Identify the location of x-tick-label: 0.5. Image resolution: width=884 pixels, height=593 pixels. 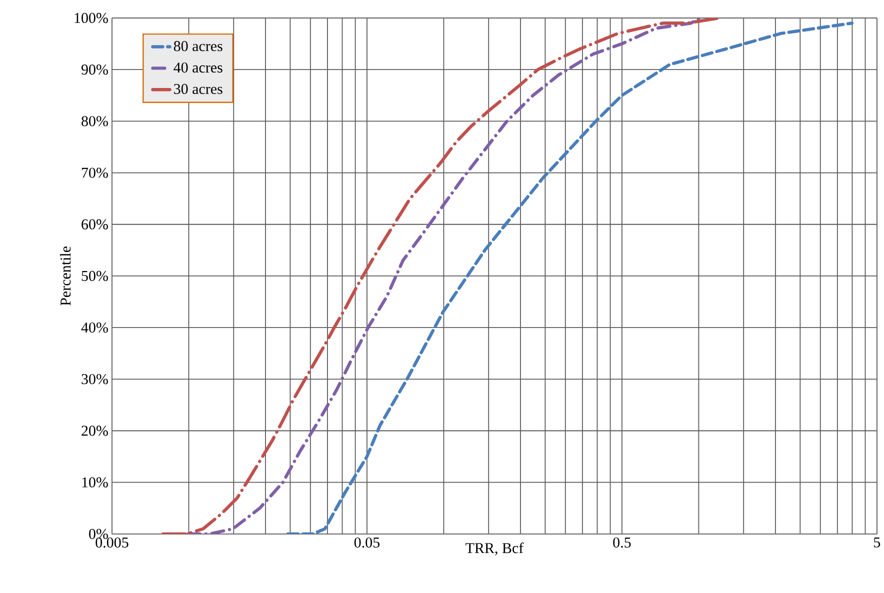
(622, 543).